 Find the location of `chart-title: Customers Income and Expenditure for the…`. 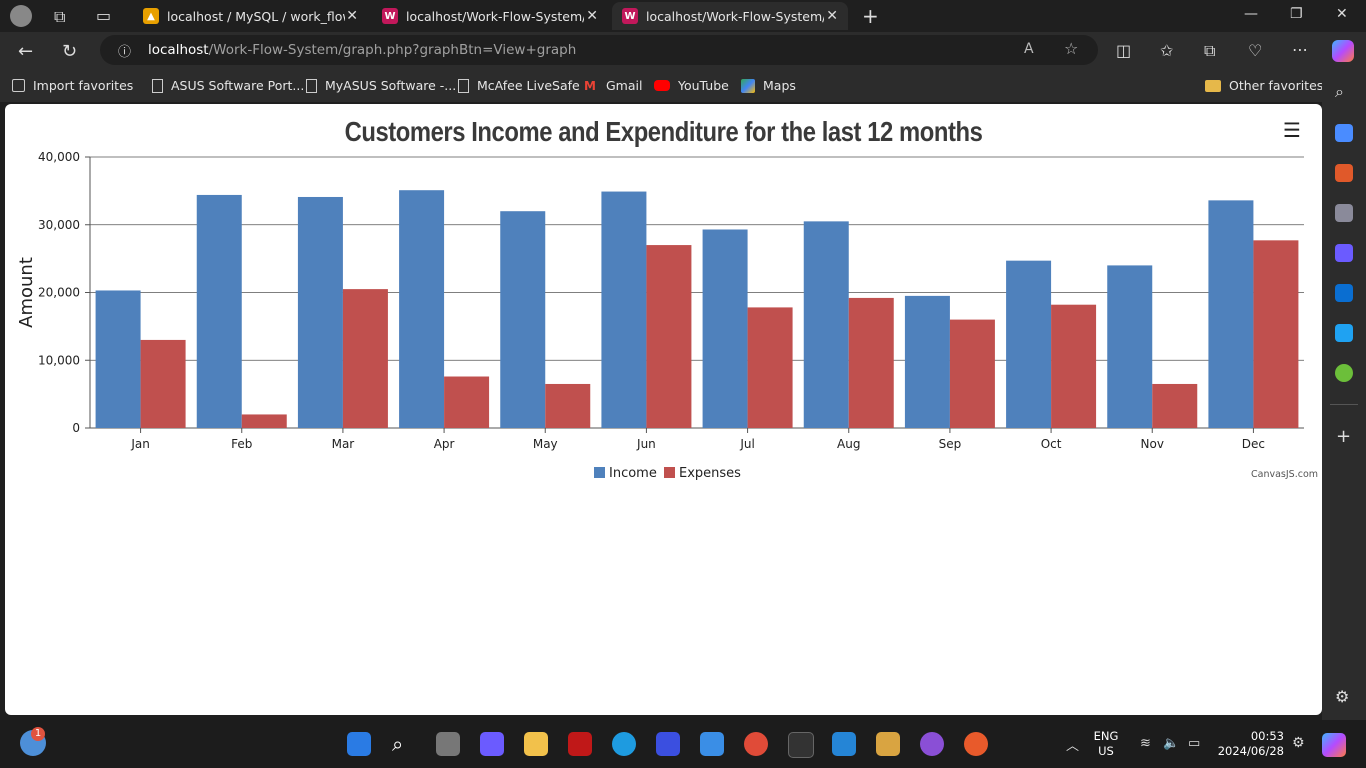

chart-title: Customers Income and Expenditure for the… is located at coordinates (663, 131).